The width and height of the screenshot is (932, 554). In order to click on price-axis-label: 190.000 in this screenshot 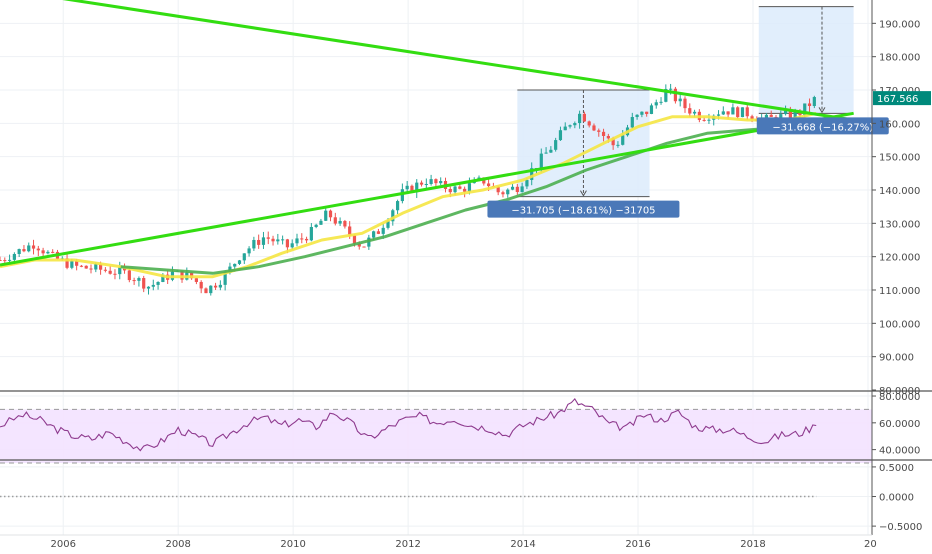, I will do `click(899, 24)`.